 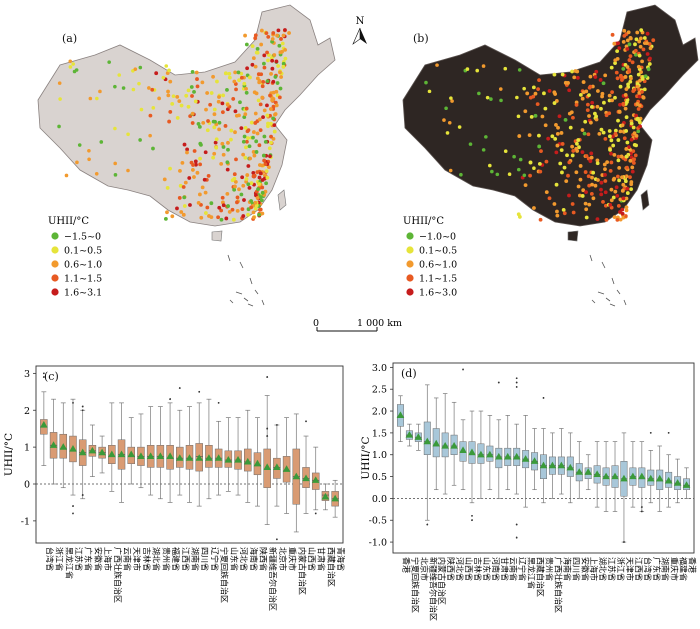 What do you see at coordinates (176, 559) in the screenshot?
I see `category-label: 福建省` at bounding box center [176, 559].